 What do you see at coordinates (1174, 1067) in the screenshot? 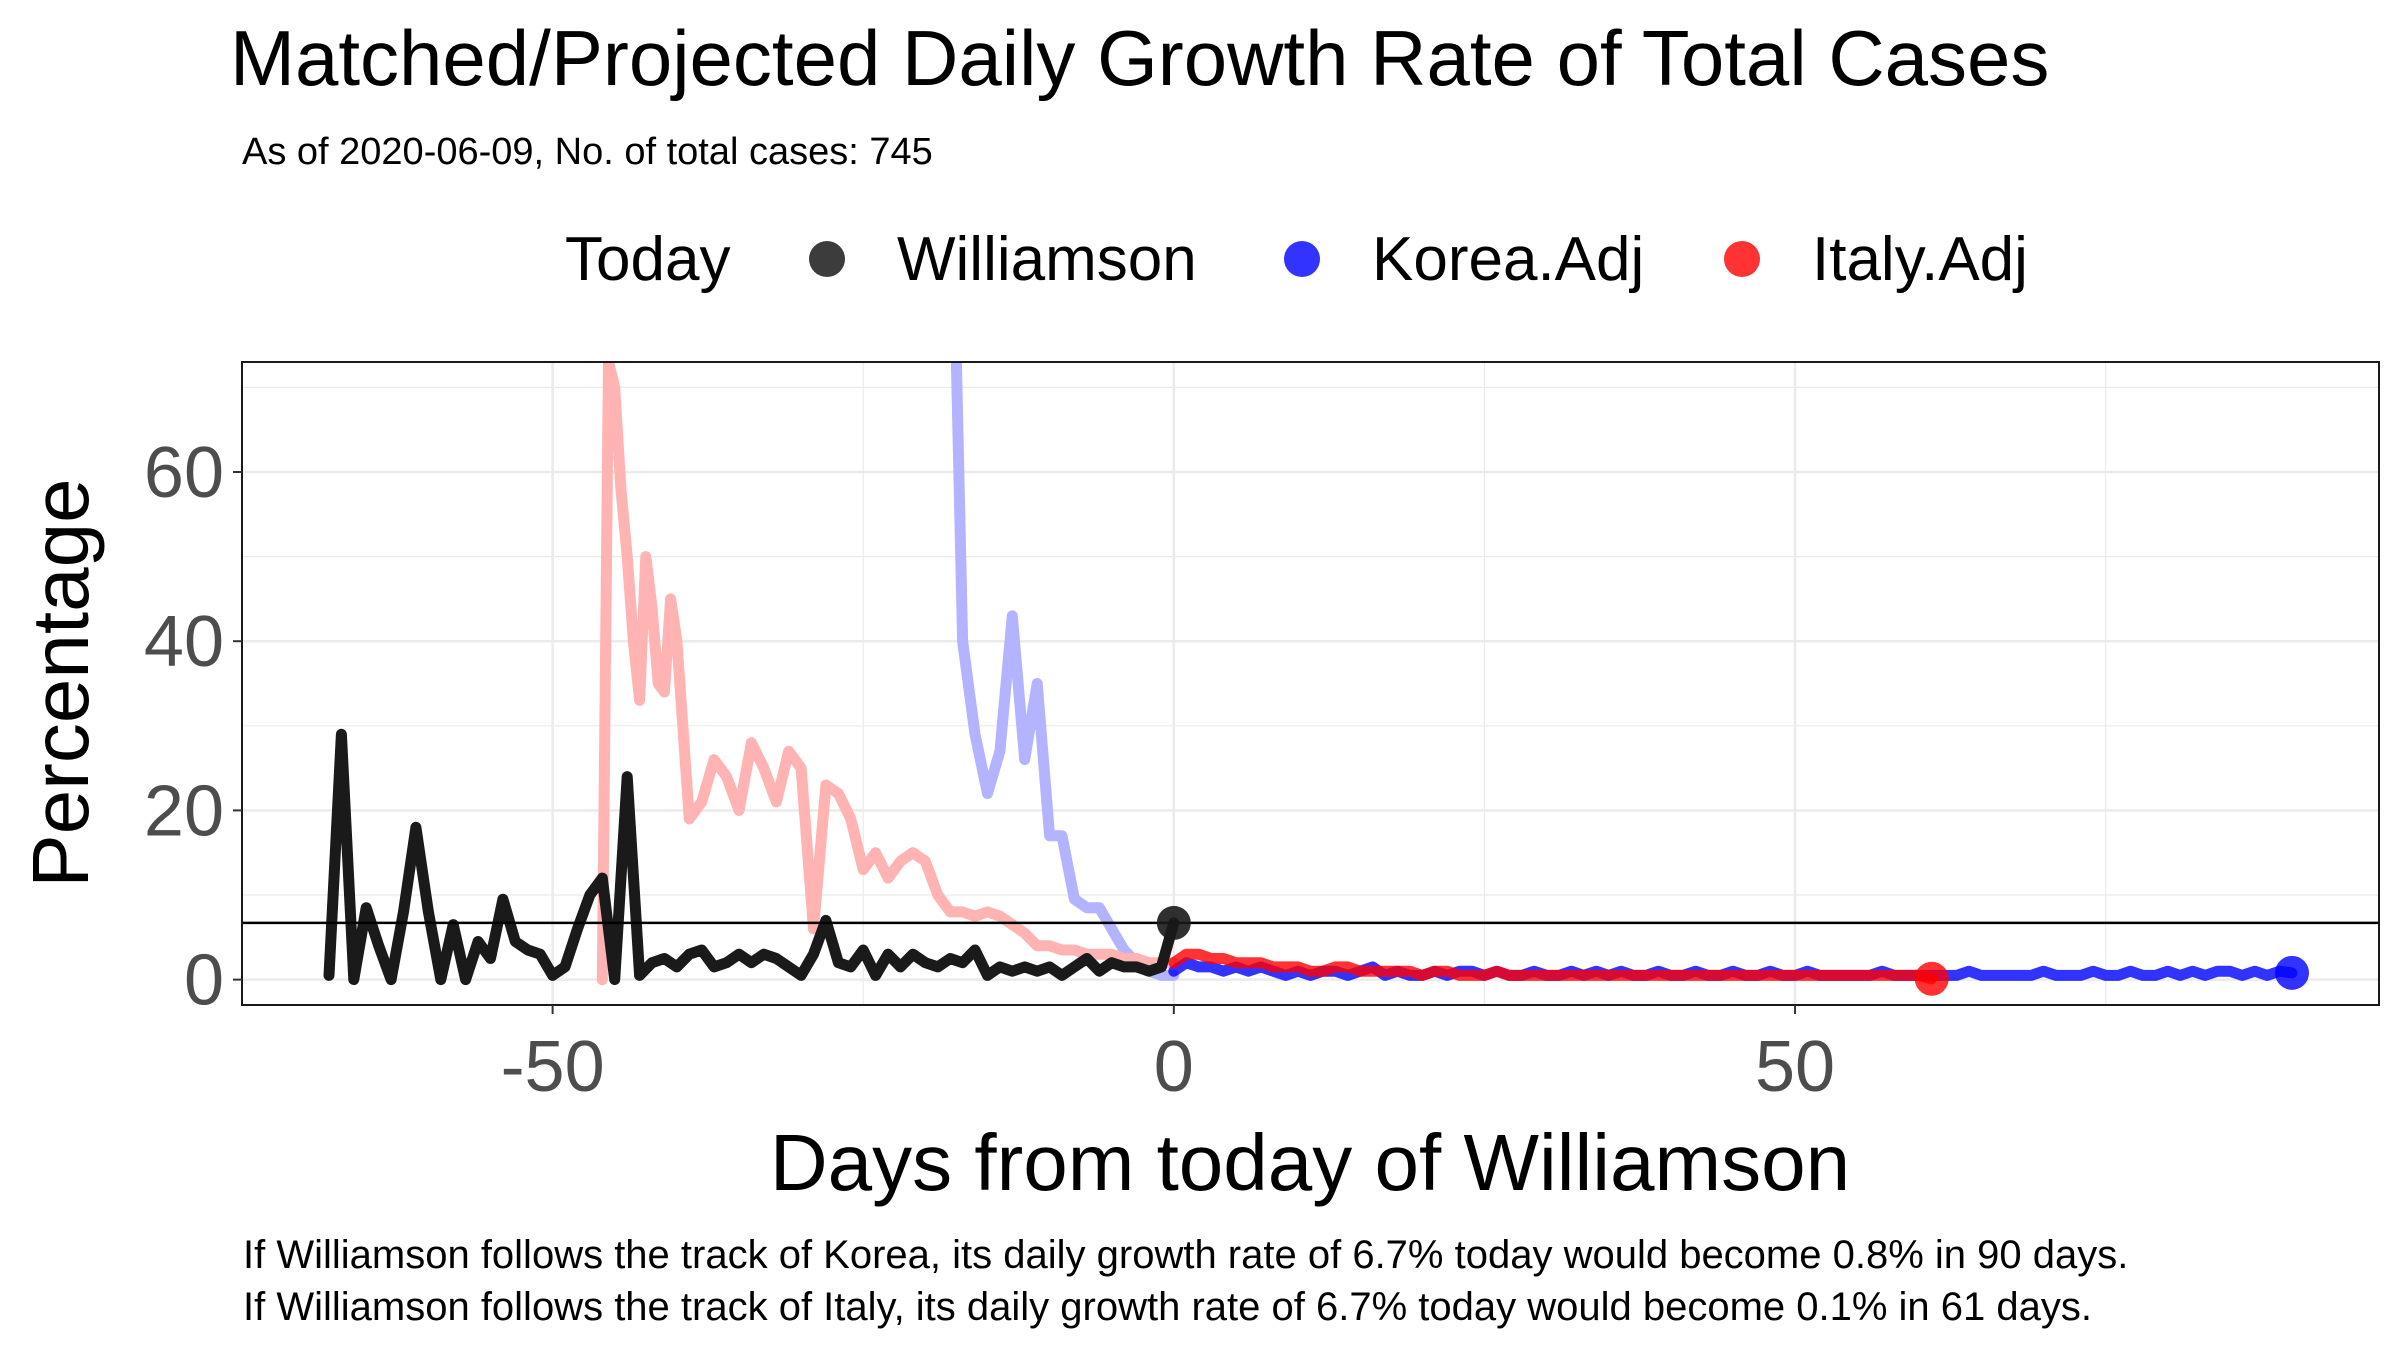
I see `x-tick-label: 0` at bounding box center [1174, 1067].